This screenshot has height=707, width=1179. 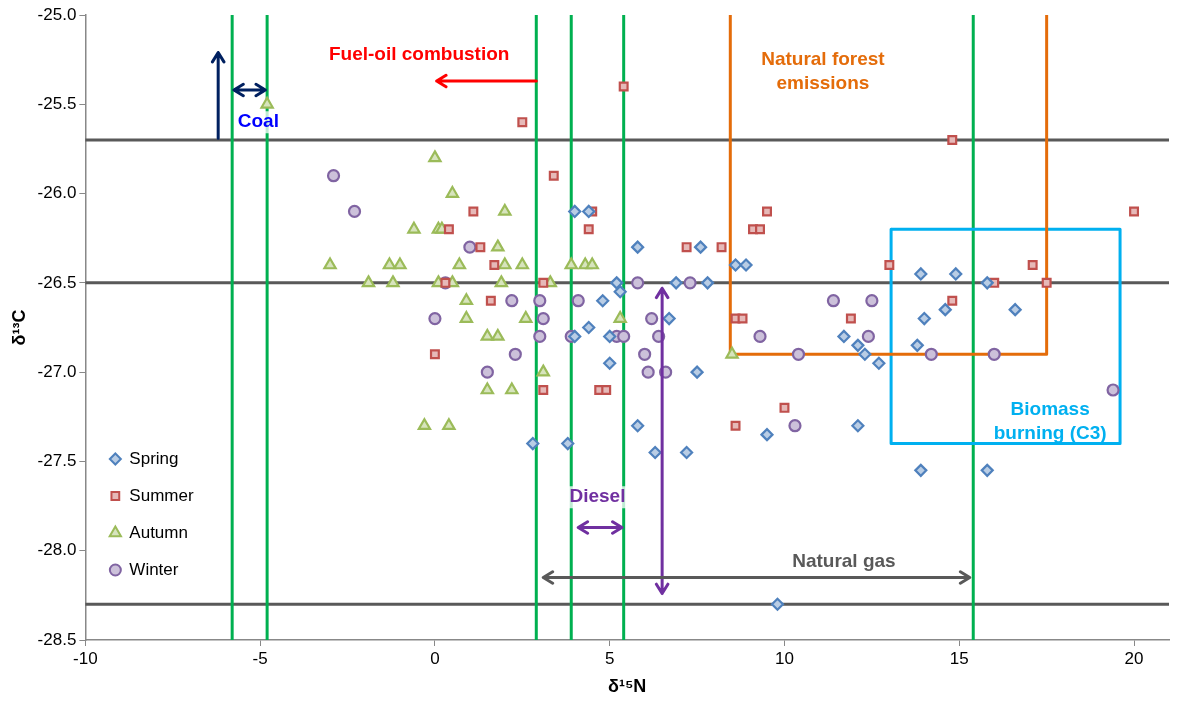 I want to click on x-tick-label: 15, so click(x=959, y=658).